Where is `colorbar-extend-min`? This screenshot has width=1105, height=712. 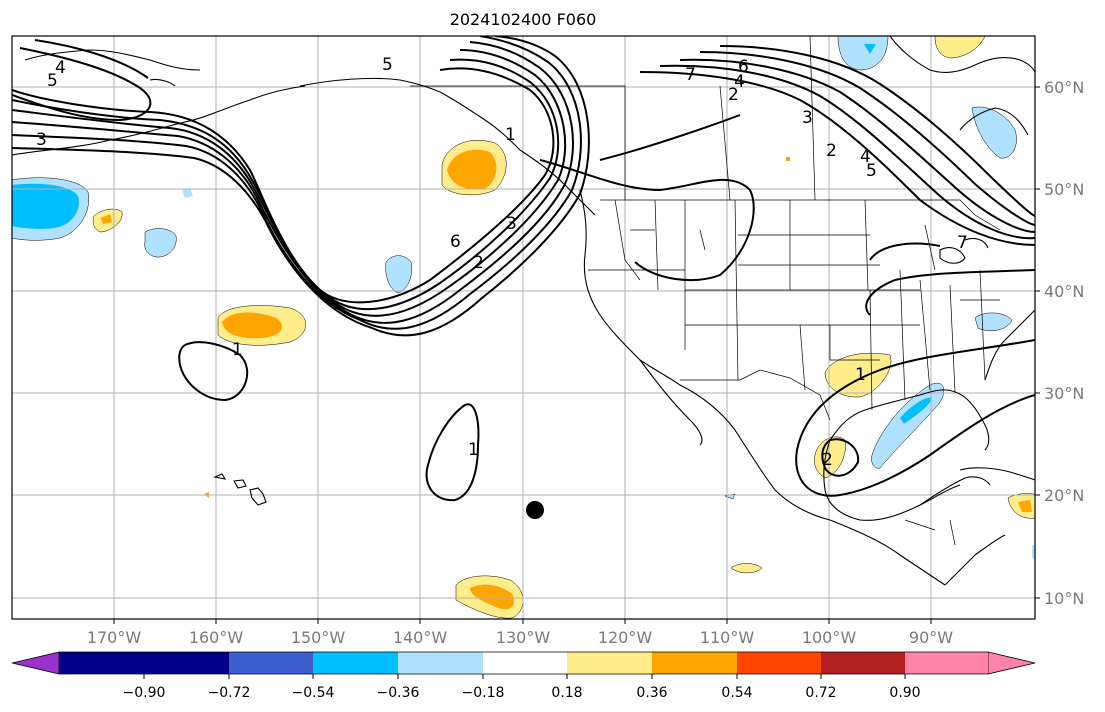
colorbar-extend-min is located at coordinates (35, 663).